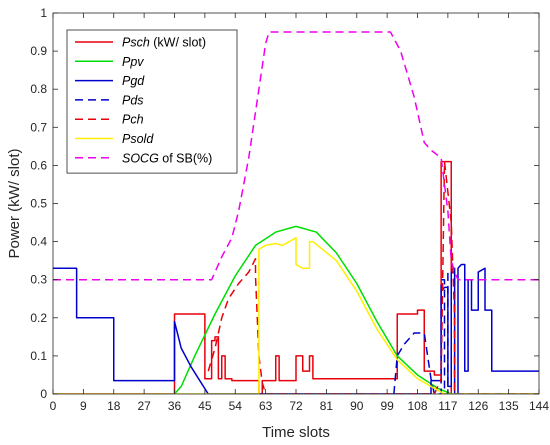 The width and height of the screenshot is (550, 445). I want to click on y-tick-label: 0.3, so click(38, 280).